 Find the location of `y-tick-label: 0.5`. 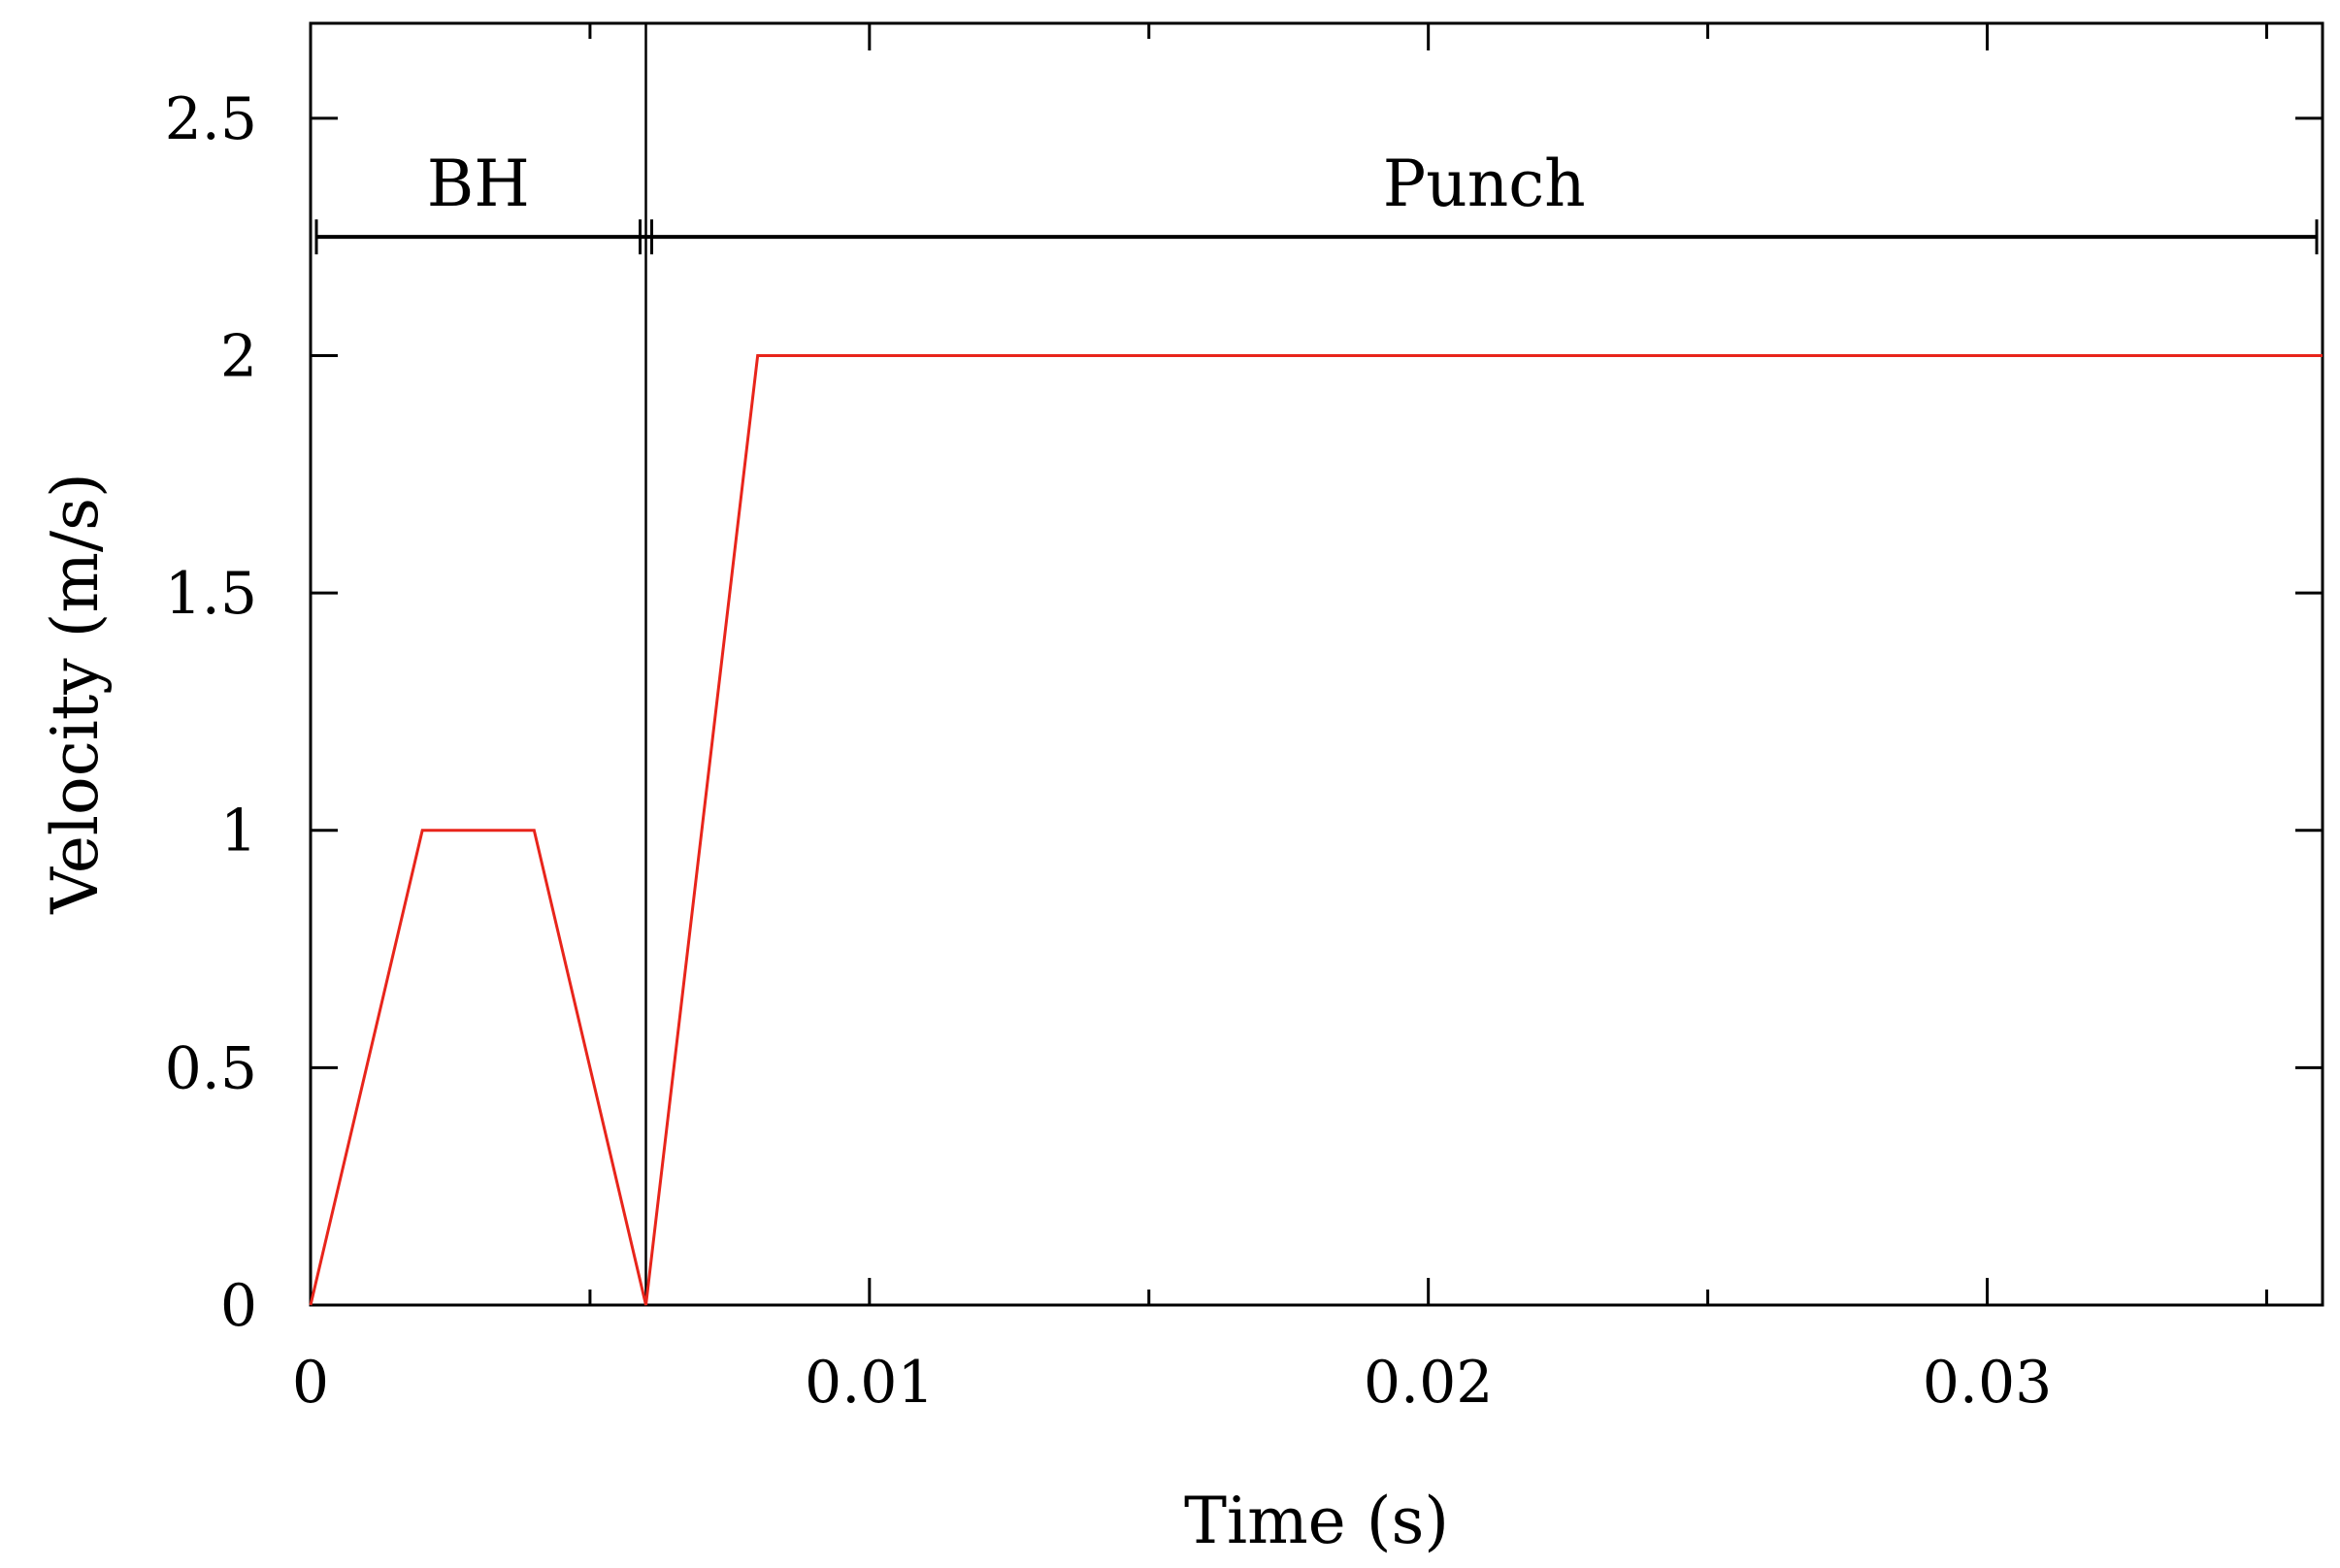

y-tick-label: 0.5 is located at coordinates (211, 1068).